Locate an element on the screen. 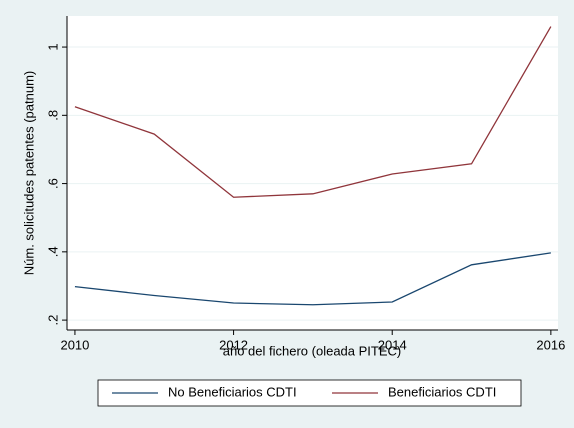 This screenshot has width=574, height=428. y-tick-label: .6 is located at coordinates (52, 183).